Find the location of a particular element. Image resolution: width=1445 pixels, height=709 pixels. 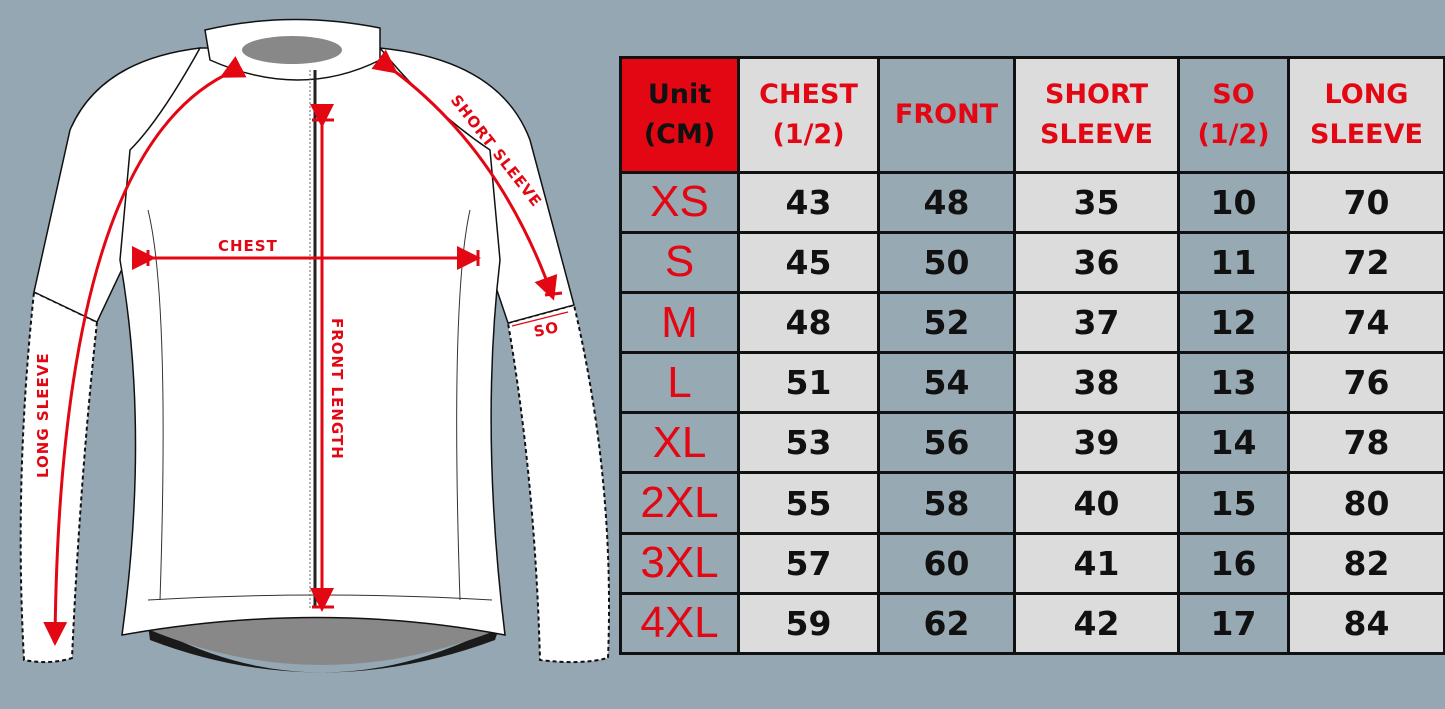

cell-so: 17 is located at coordinates (1233, 623).